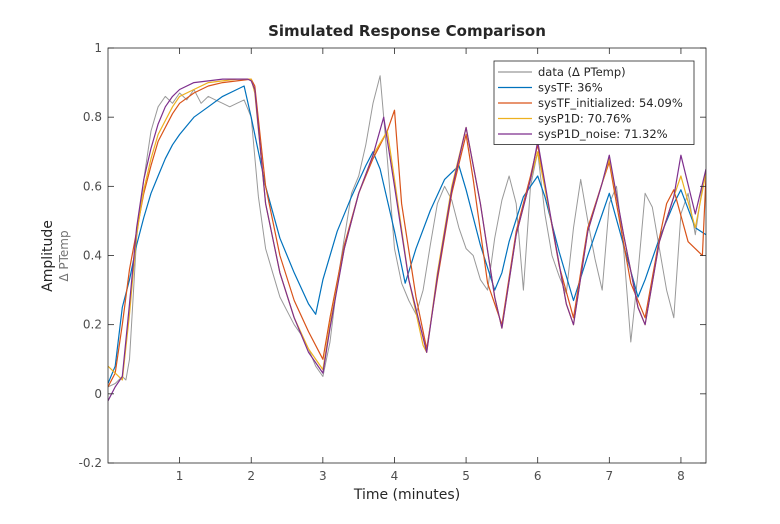  What do you see at coordinates (180, 476) in the screenshot?
I see `x-tick-label: 1` at bounding box center [180, 476].